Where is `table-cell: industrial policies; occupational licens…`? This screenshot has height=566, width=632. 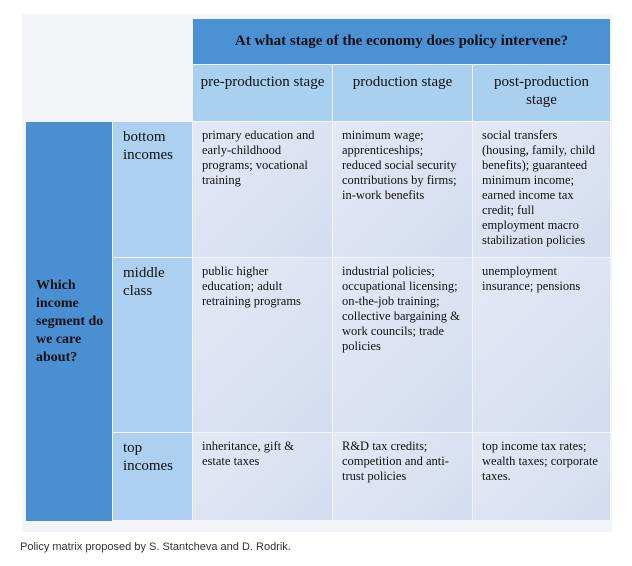 table-cell: industrial policies; occupational licens… is located at coordinates (402, 345).